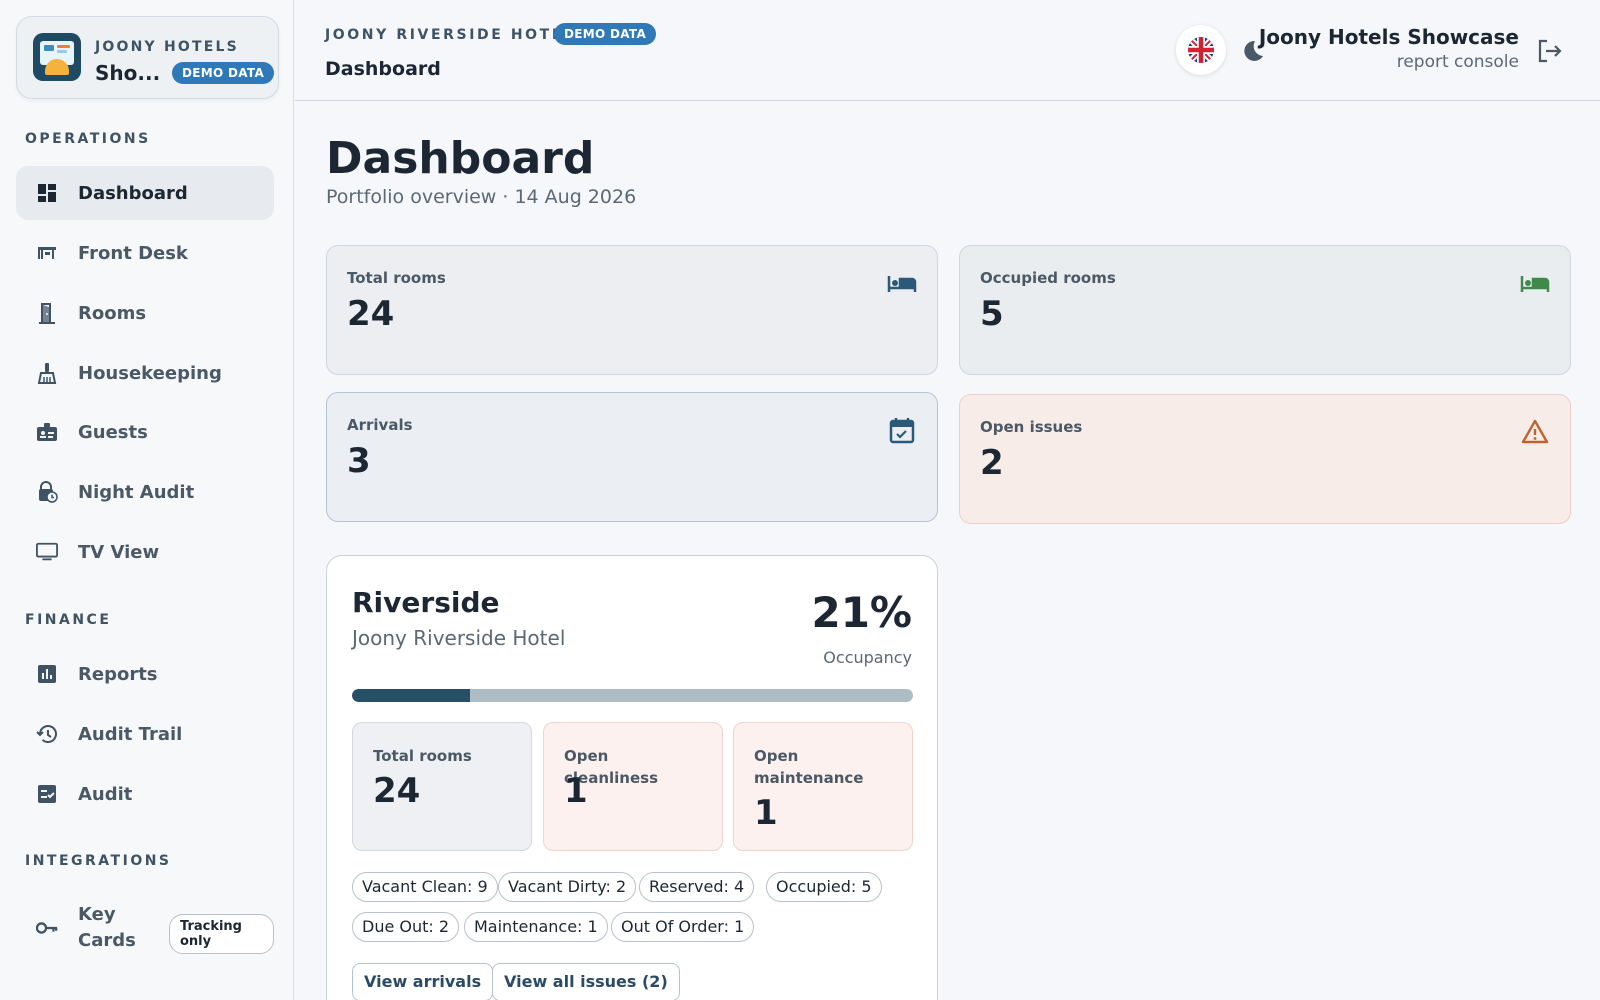 This screenshot has width=1600, height=1000. I want to click on stat-label: Occupied rooms, so click(1048, 278).